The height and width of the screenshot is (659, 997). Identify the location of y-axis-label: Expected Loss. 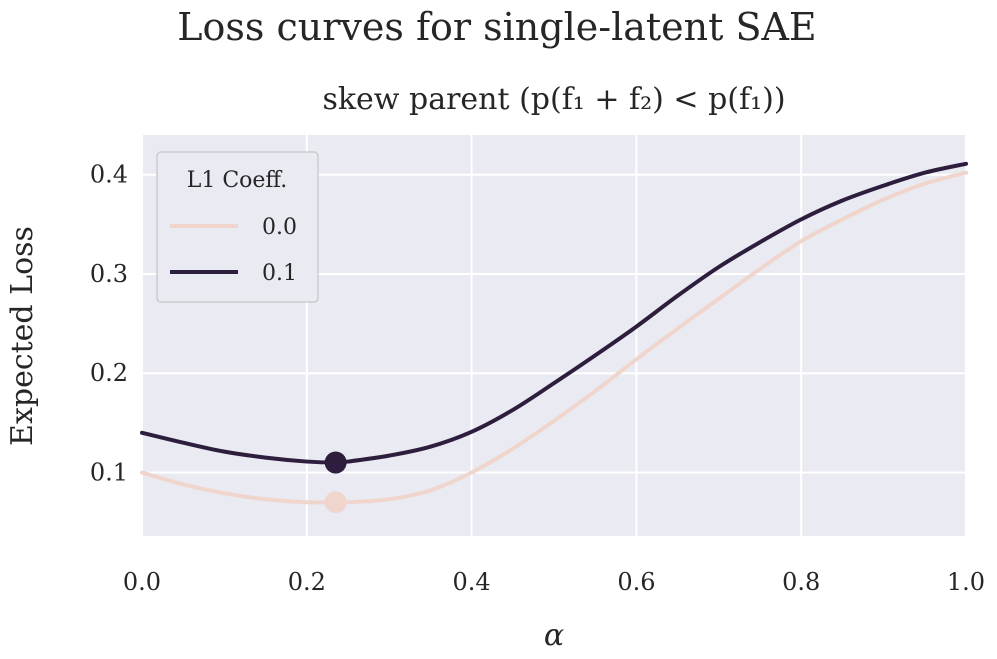
(22, 336).